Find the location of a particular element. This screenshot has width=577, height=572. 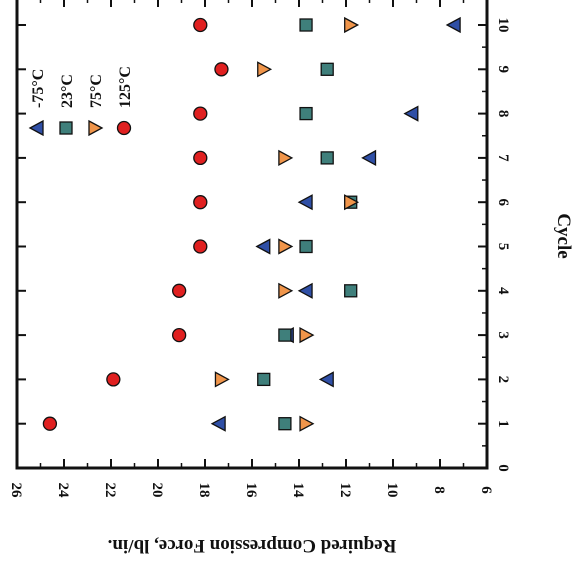

force-tick-label: 8 is located at coordinates (439, 490).